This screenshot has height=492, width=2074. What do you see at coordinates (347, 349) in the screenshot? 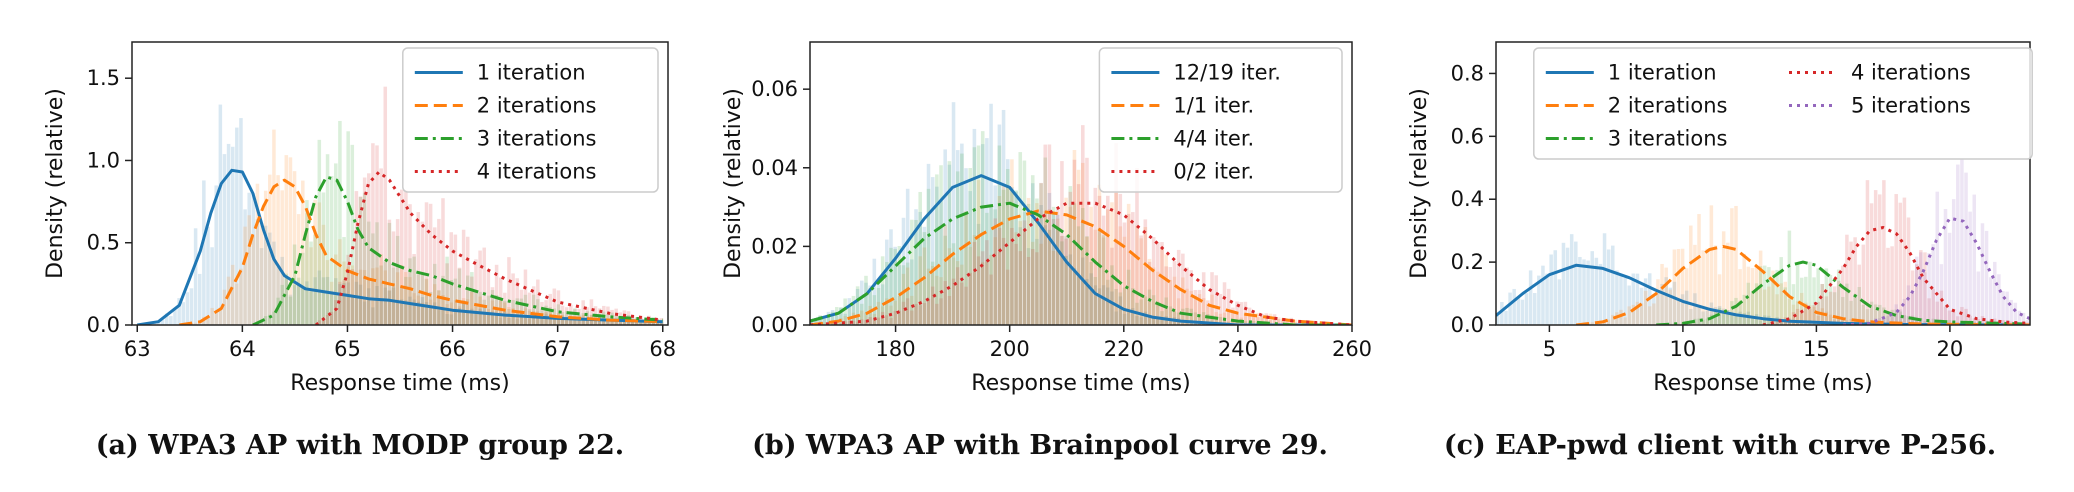
I see `x-tick-label: 65` at bounding box center [347, 349].